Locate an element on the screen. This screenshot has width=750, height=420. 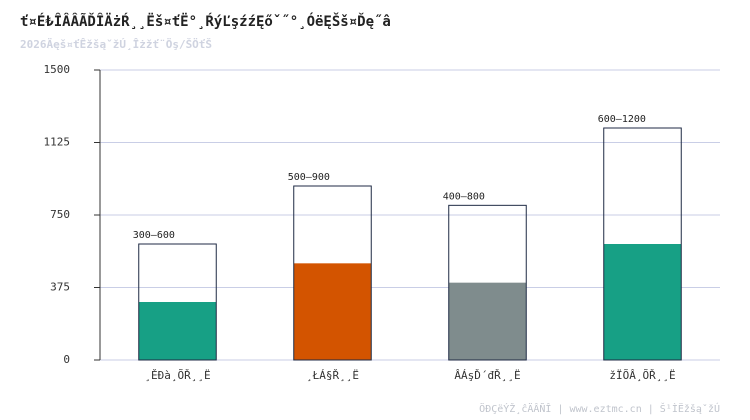
range-label: 600–1200 is located at coordinates (622, 119).